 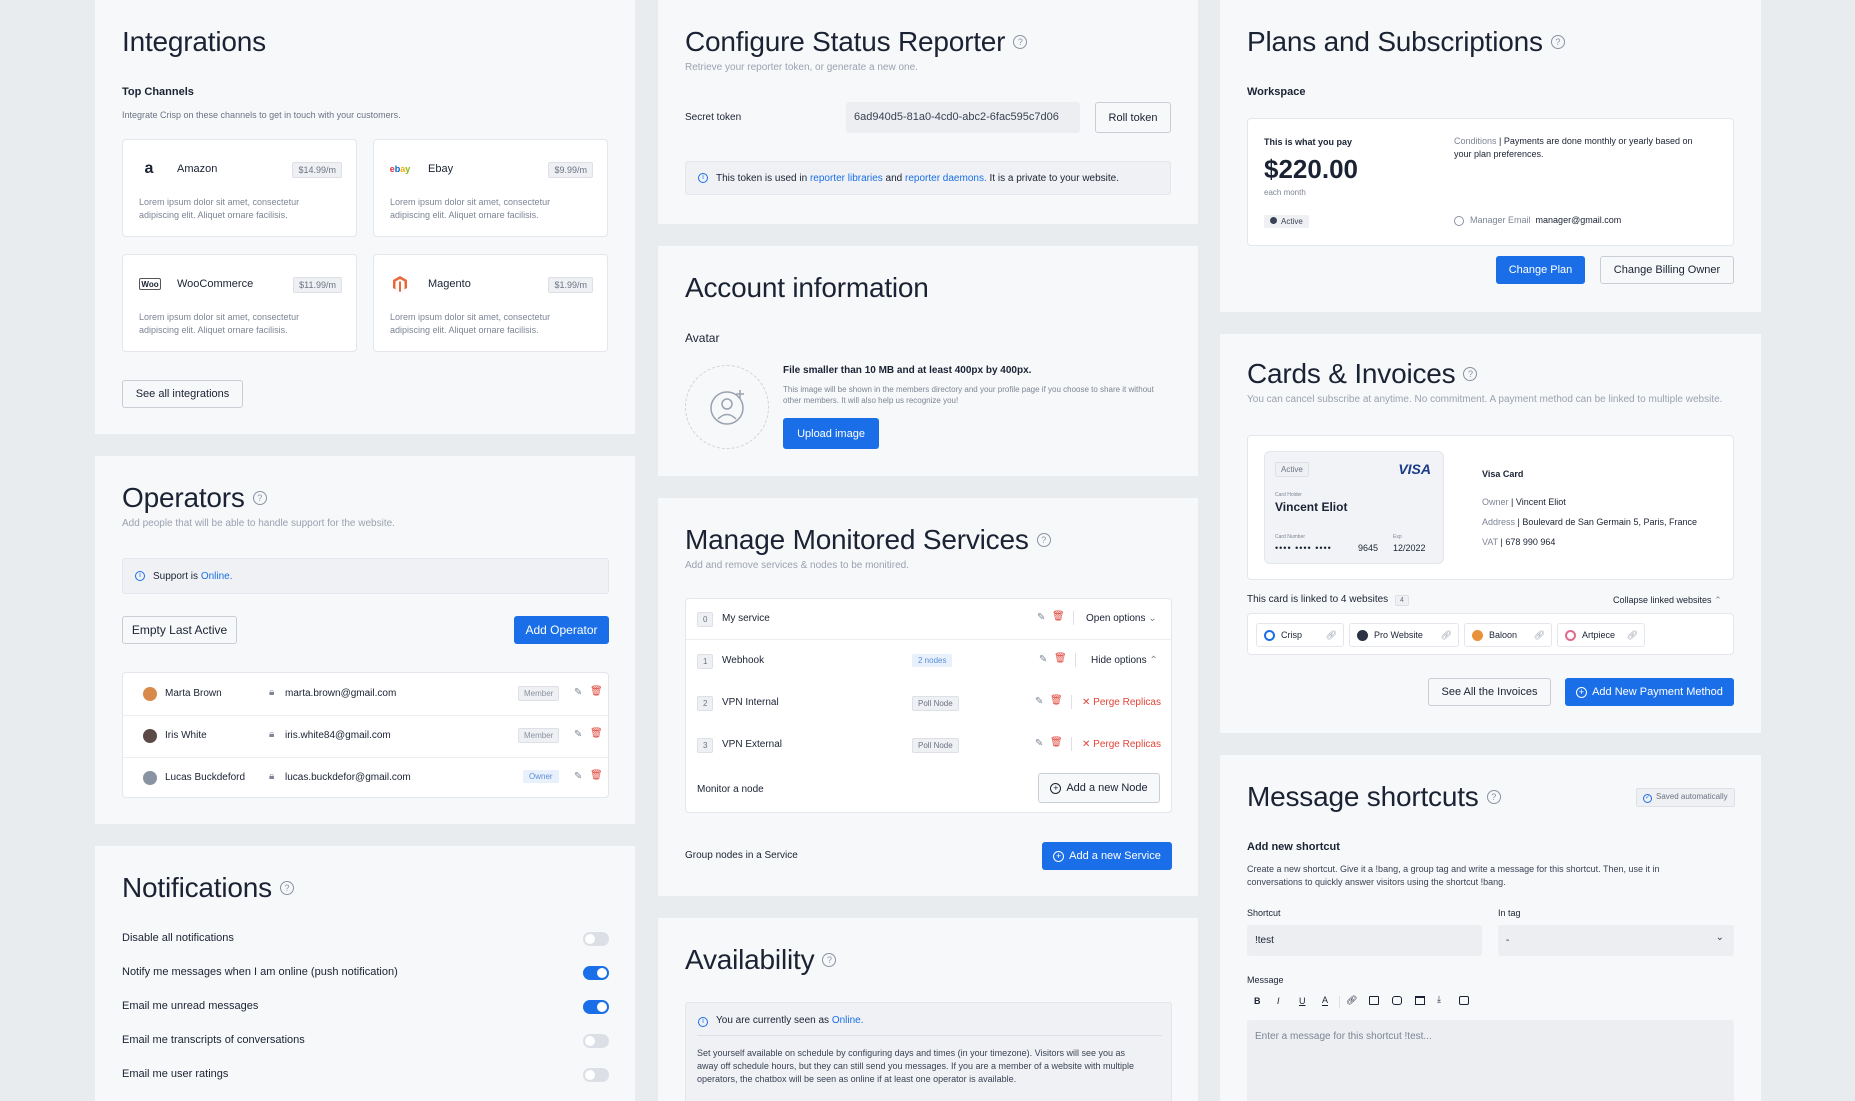 What do you see at coordinates (1616, 940) in the screenshot?
I see `tag-select: - ⌄` at bounding box center [1616, 940].